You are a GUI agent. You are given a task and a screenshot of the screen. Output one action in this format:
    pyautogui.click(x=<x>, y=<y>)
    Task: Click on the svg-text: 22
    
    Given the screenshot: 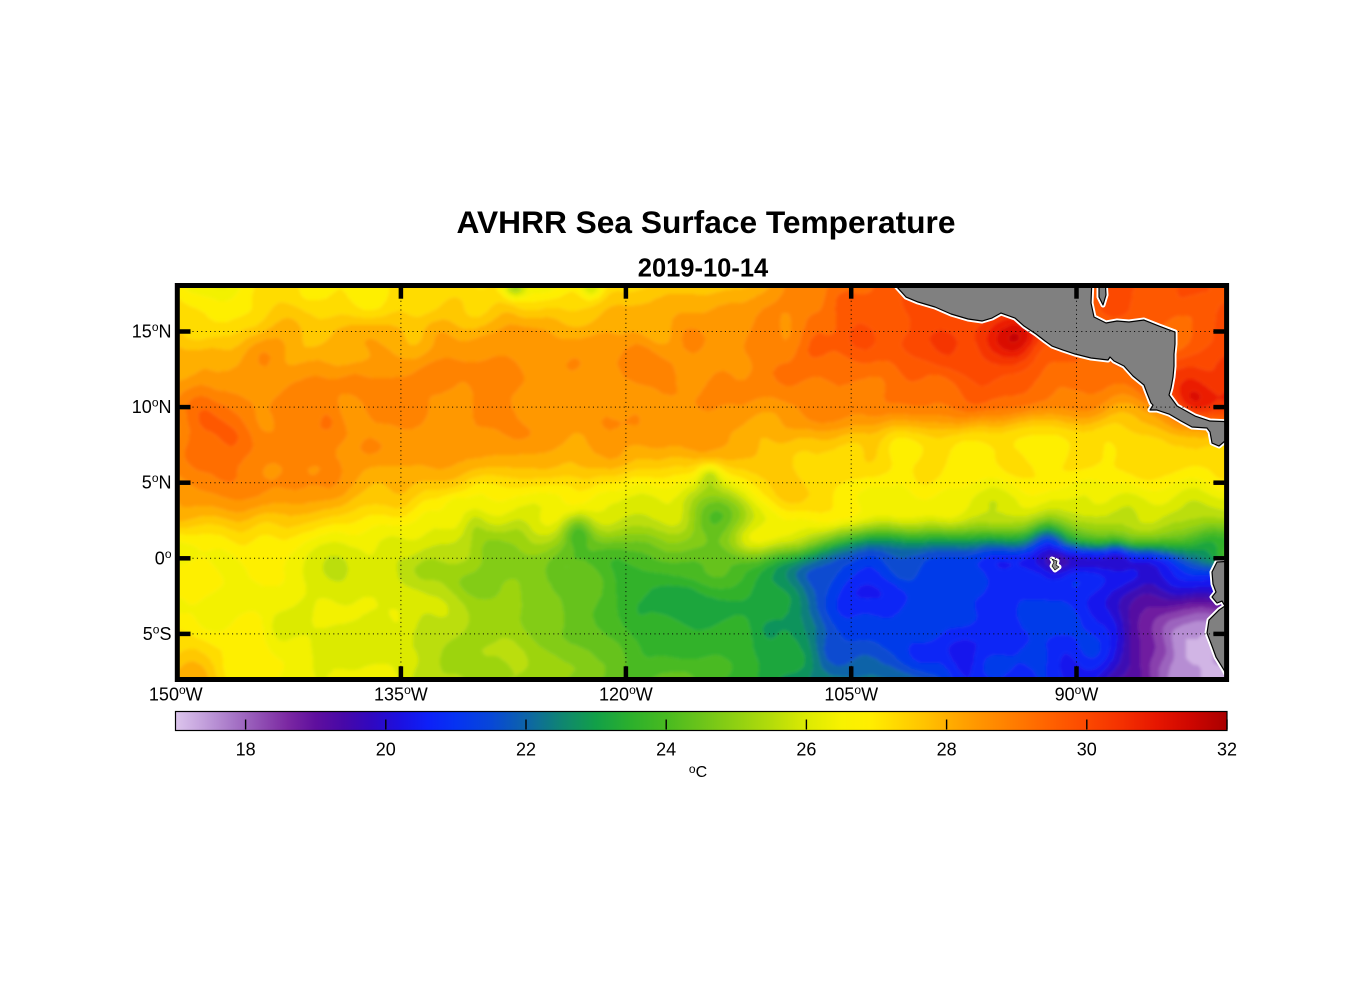 What is the action you would take?
    pyautogui.click(x=526, y=750)
    